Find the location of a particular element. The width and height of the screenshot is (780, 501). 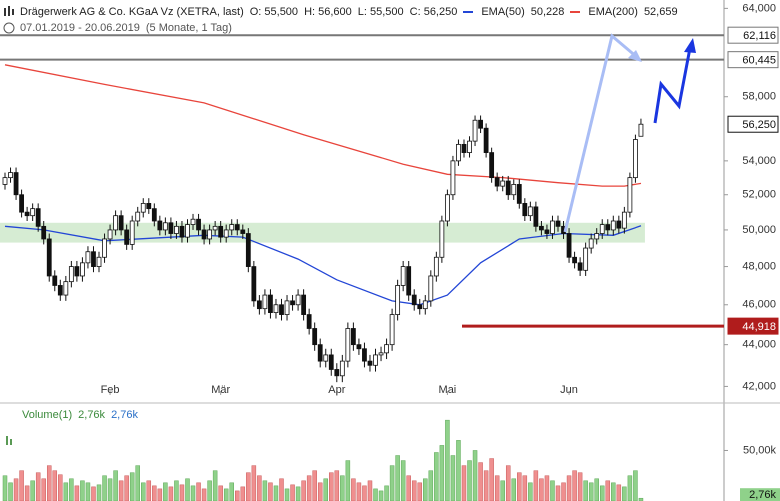

arrow-head is located at coordinates (690, 45).